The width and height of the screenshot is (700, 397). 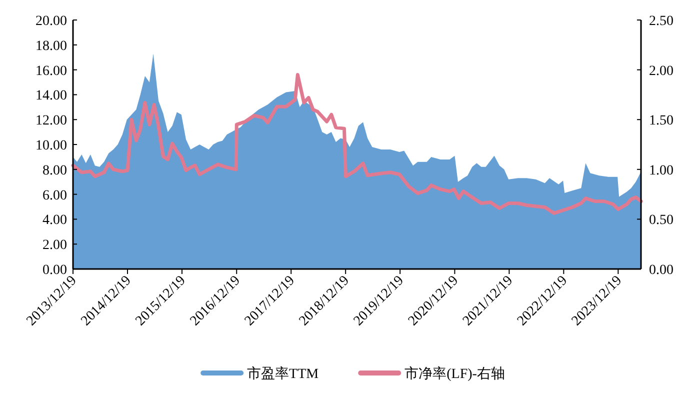 I want to click on y2-tick-label: 2.00, so click(x=661, y=71).